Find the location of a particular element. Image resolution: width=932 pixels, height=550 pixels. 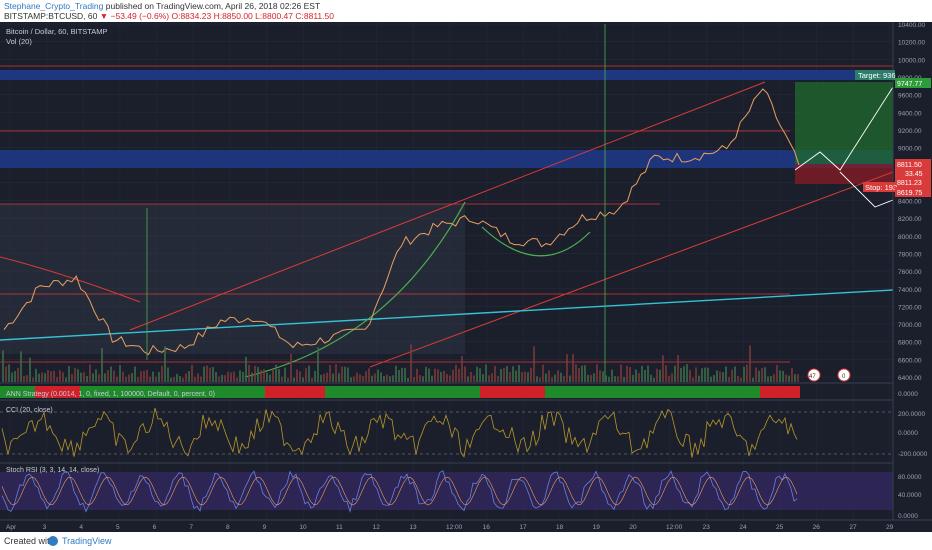

stop-value-bg is located at coordinates (913, 192).